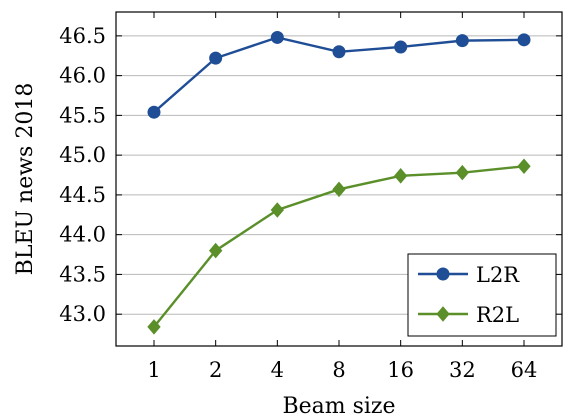 This screenshot has height=419, width=568. Describe the element at coordinates (82, 155) in the screenshot. I see `y-tick-label: 45.0` at that location.